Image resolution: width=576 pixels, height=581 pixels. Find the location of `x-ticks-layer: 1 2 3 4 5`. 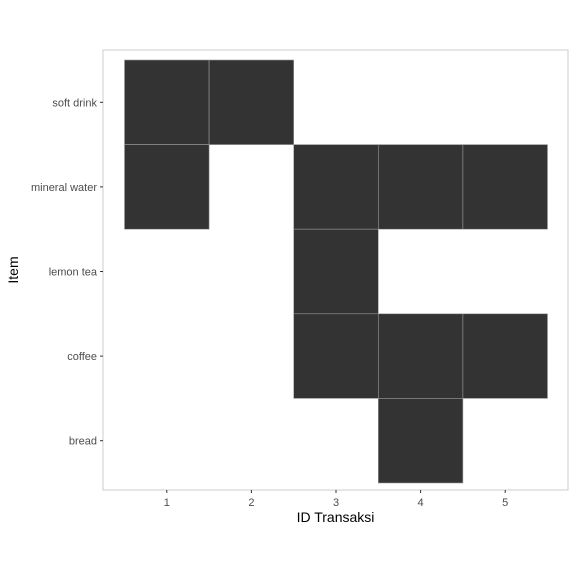

x-ticks-layer: 1 2 3 4 5 is located at coordinates (336, 499).